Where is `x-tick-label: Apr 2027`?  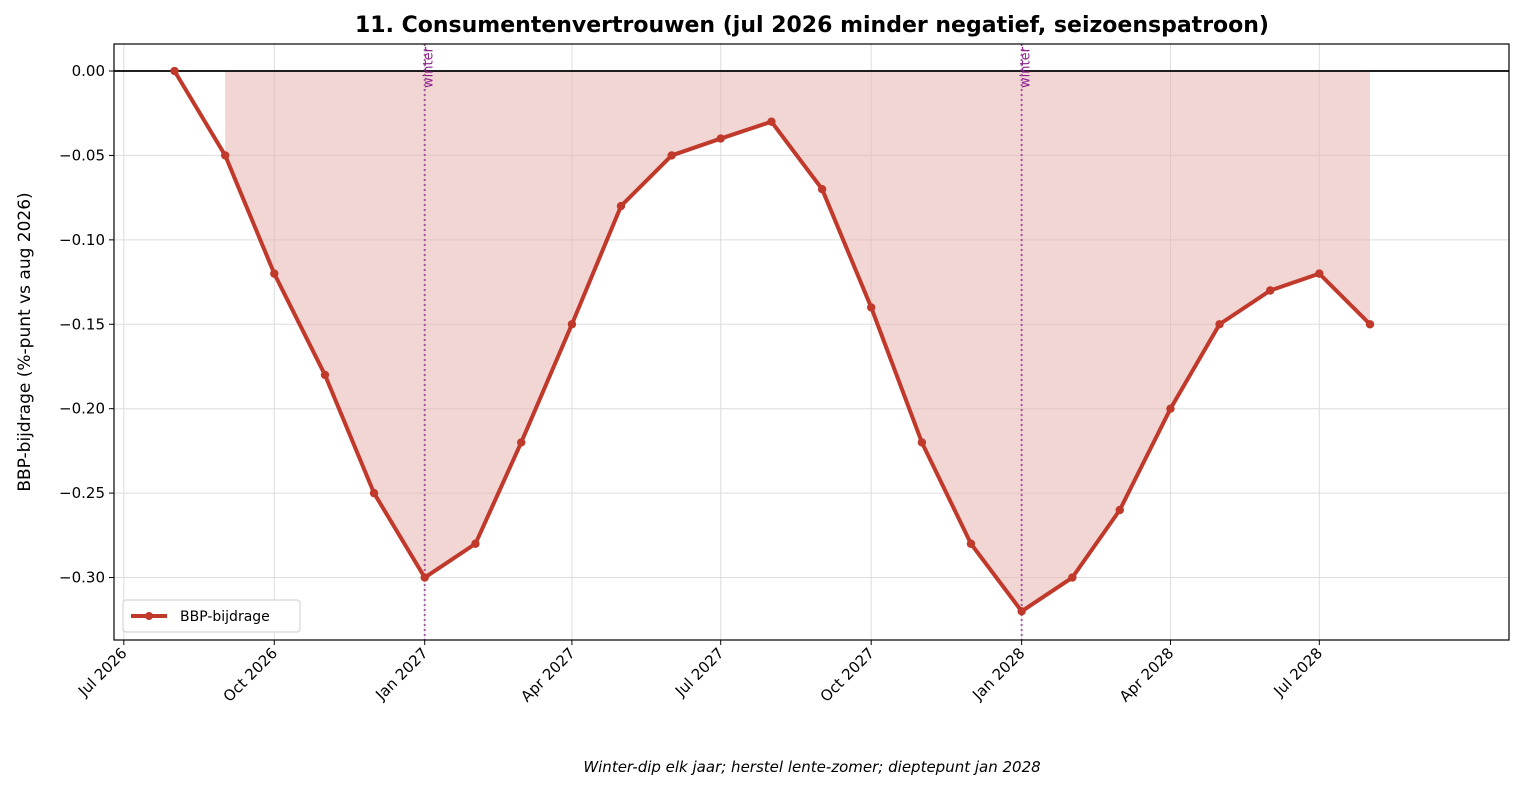
x-tick-label: Apr 2027 is located at coordinates (547, 674).